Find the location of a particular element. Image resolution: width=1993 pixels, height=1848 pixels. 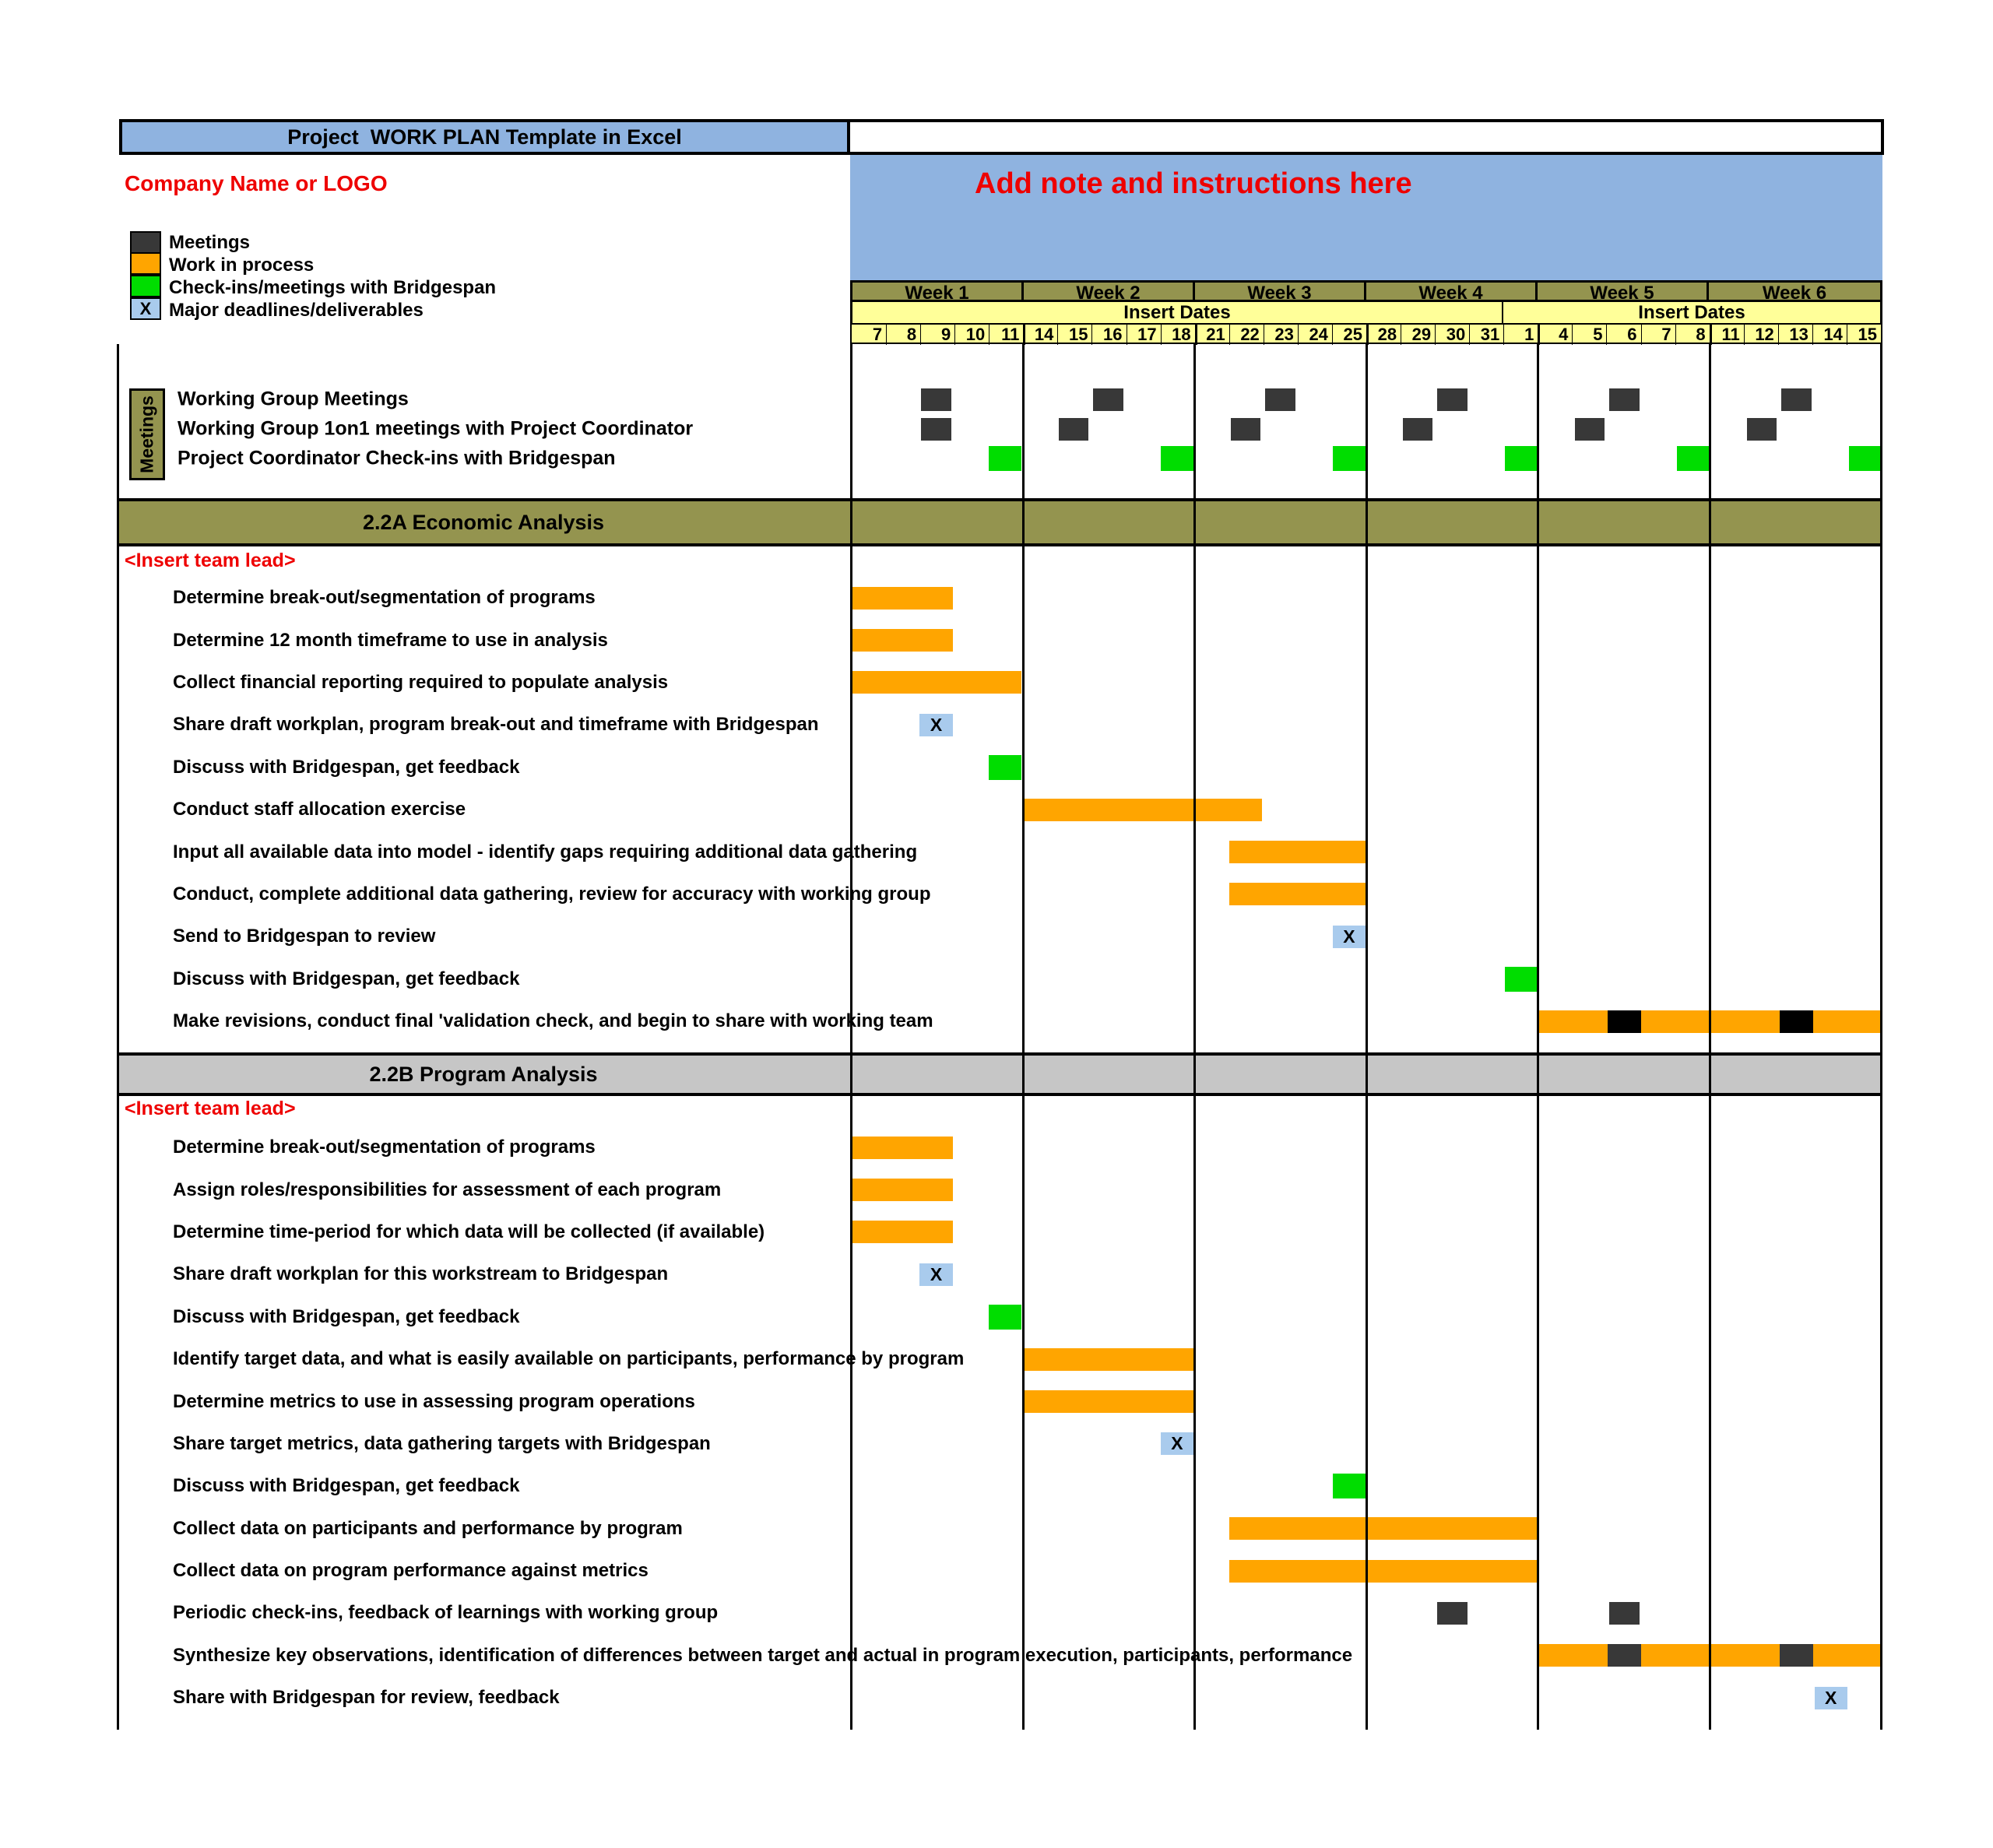

gantt-row: Conduct staff allocation exercise is located at coordinates (996, 810).